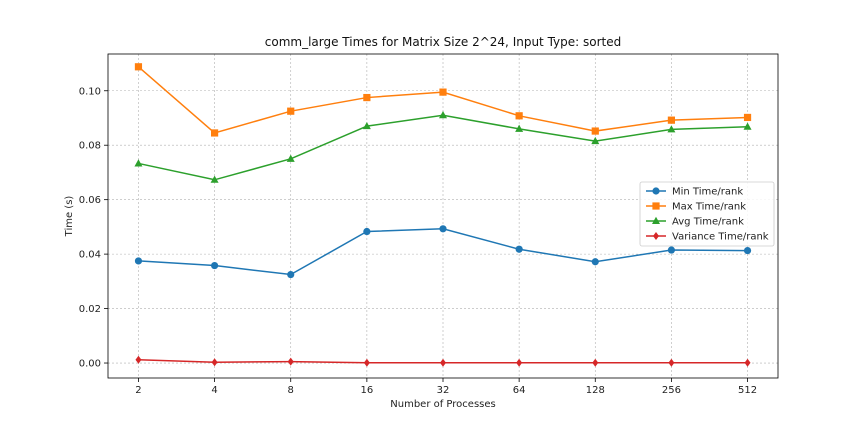  Describe the element at coordinates (442, 404) in the screenshot. I see `x-axis-label: Number of Processes` at that location.